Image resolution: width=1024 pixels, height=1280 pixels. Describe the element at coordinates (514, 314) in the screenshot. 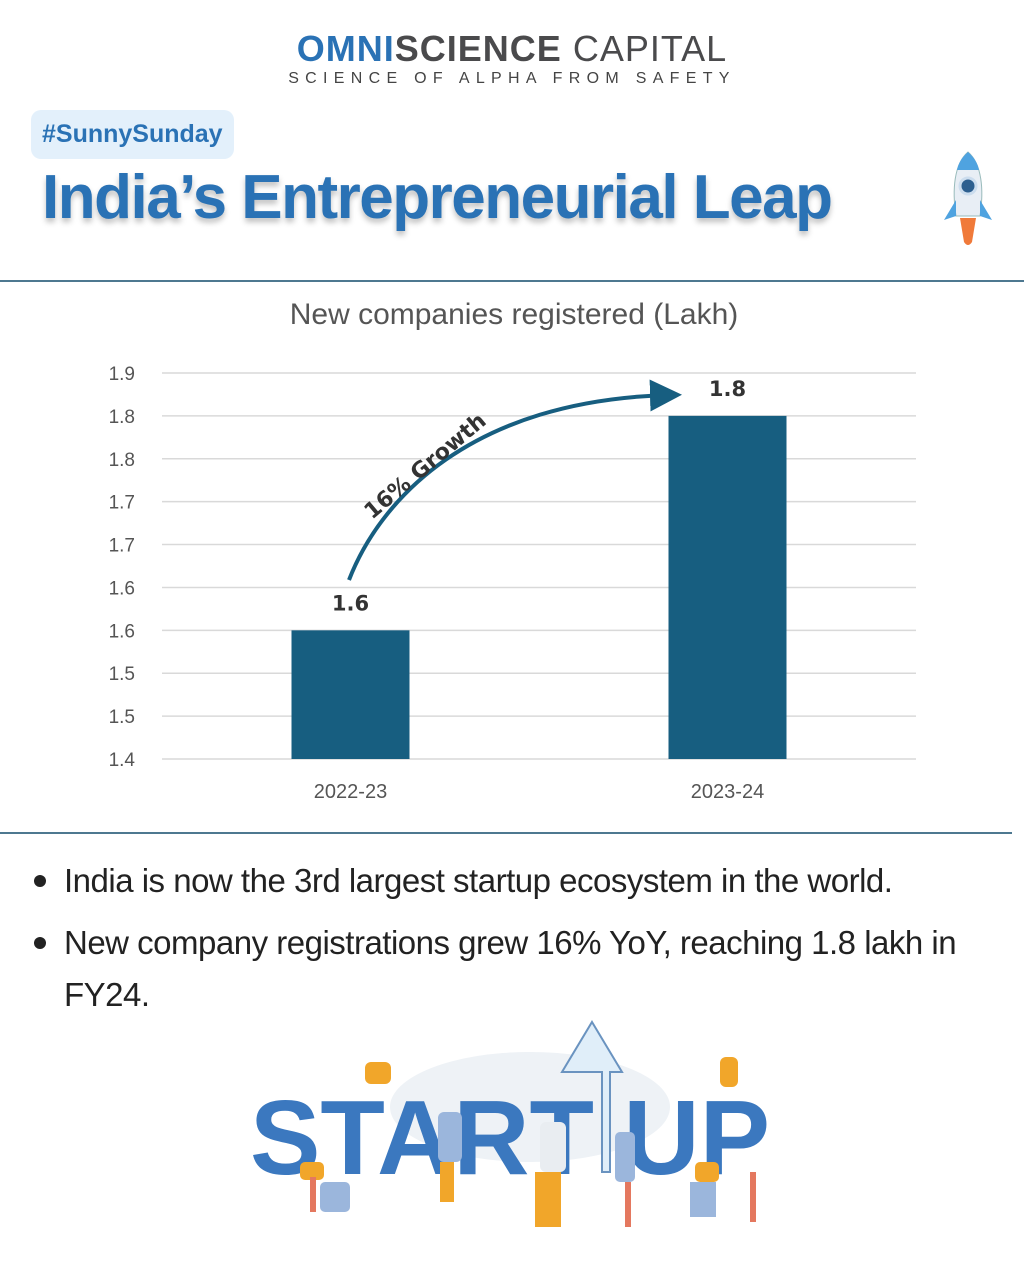

I see `chart-title: New companies registered (Lakh)` at that location.